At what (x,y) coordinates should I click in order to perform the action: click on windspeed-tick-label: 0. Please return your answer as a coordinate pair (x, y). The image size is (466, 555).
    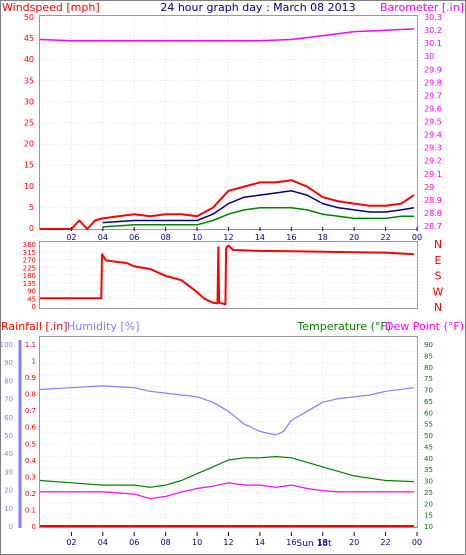
    Looking at the image, I should click on (31, 228).